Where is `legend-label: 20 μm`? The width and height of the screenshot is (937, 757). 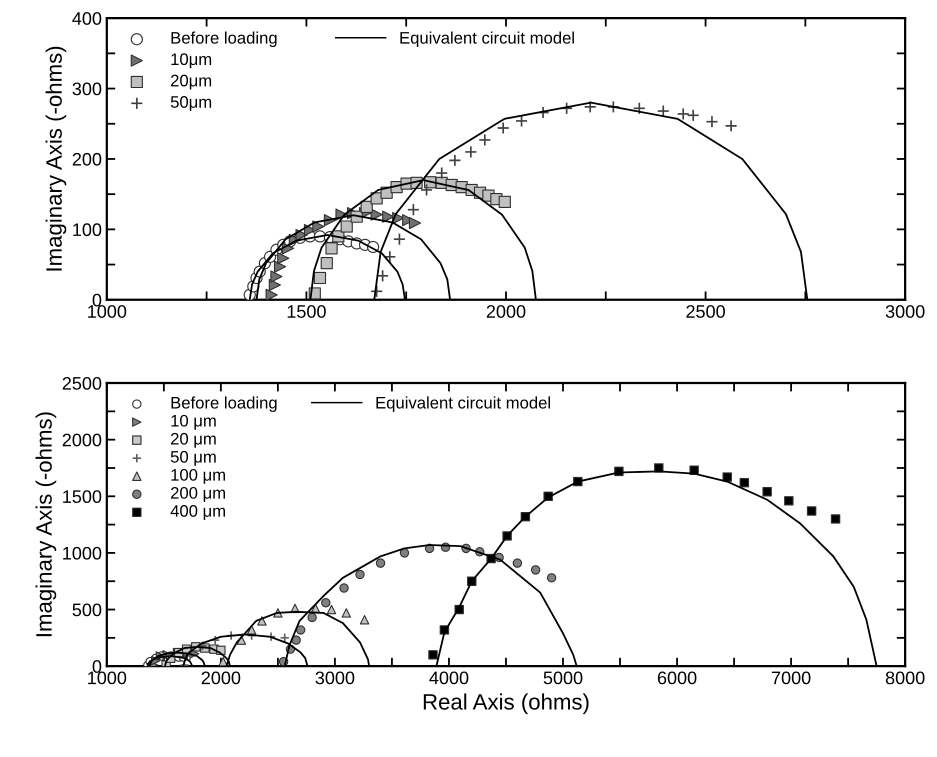 legend-label: 20 μm is located at coordinates (193, 440).